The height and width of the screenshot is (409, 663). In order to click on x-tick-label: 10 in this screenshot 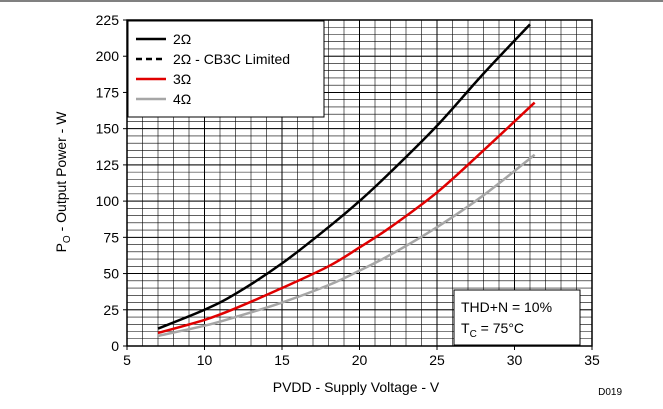, I will do `click(205, 360)`.